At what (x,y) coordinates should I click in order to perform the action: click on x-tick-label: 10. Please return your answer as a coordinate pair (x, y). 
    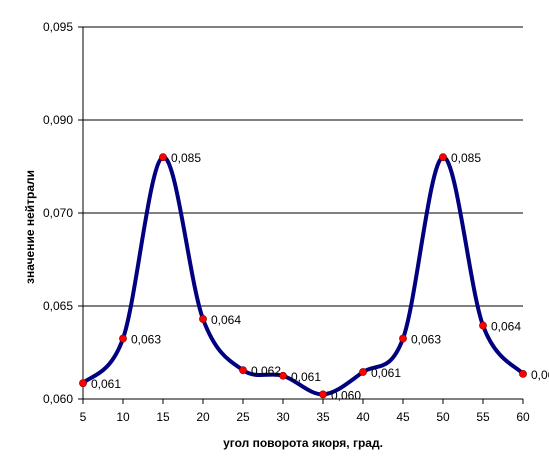
    Looking at the image, I should click on (123, 417).